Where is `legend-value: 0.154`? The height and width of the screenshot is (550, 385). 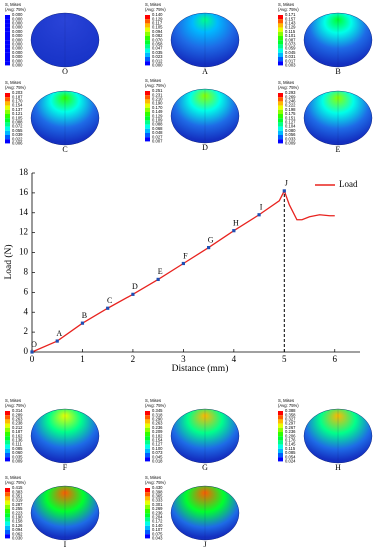
legend-value: 0.154 is located at coordinates (157, 440).